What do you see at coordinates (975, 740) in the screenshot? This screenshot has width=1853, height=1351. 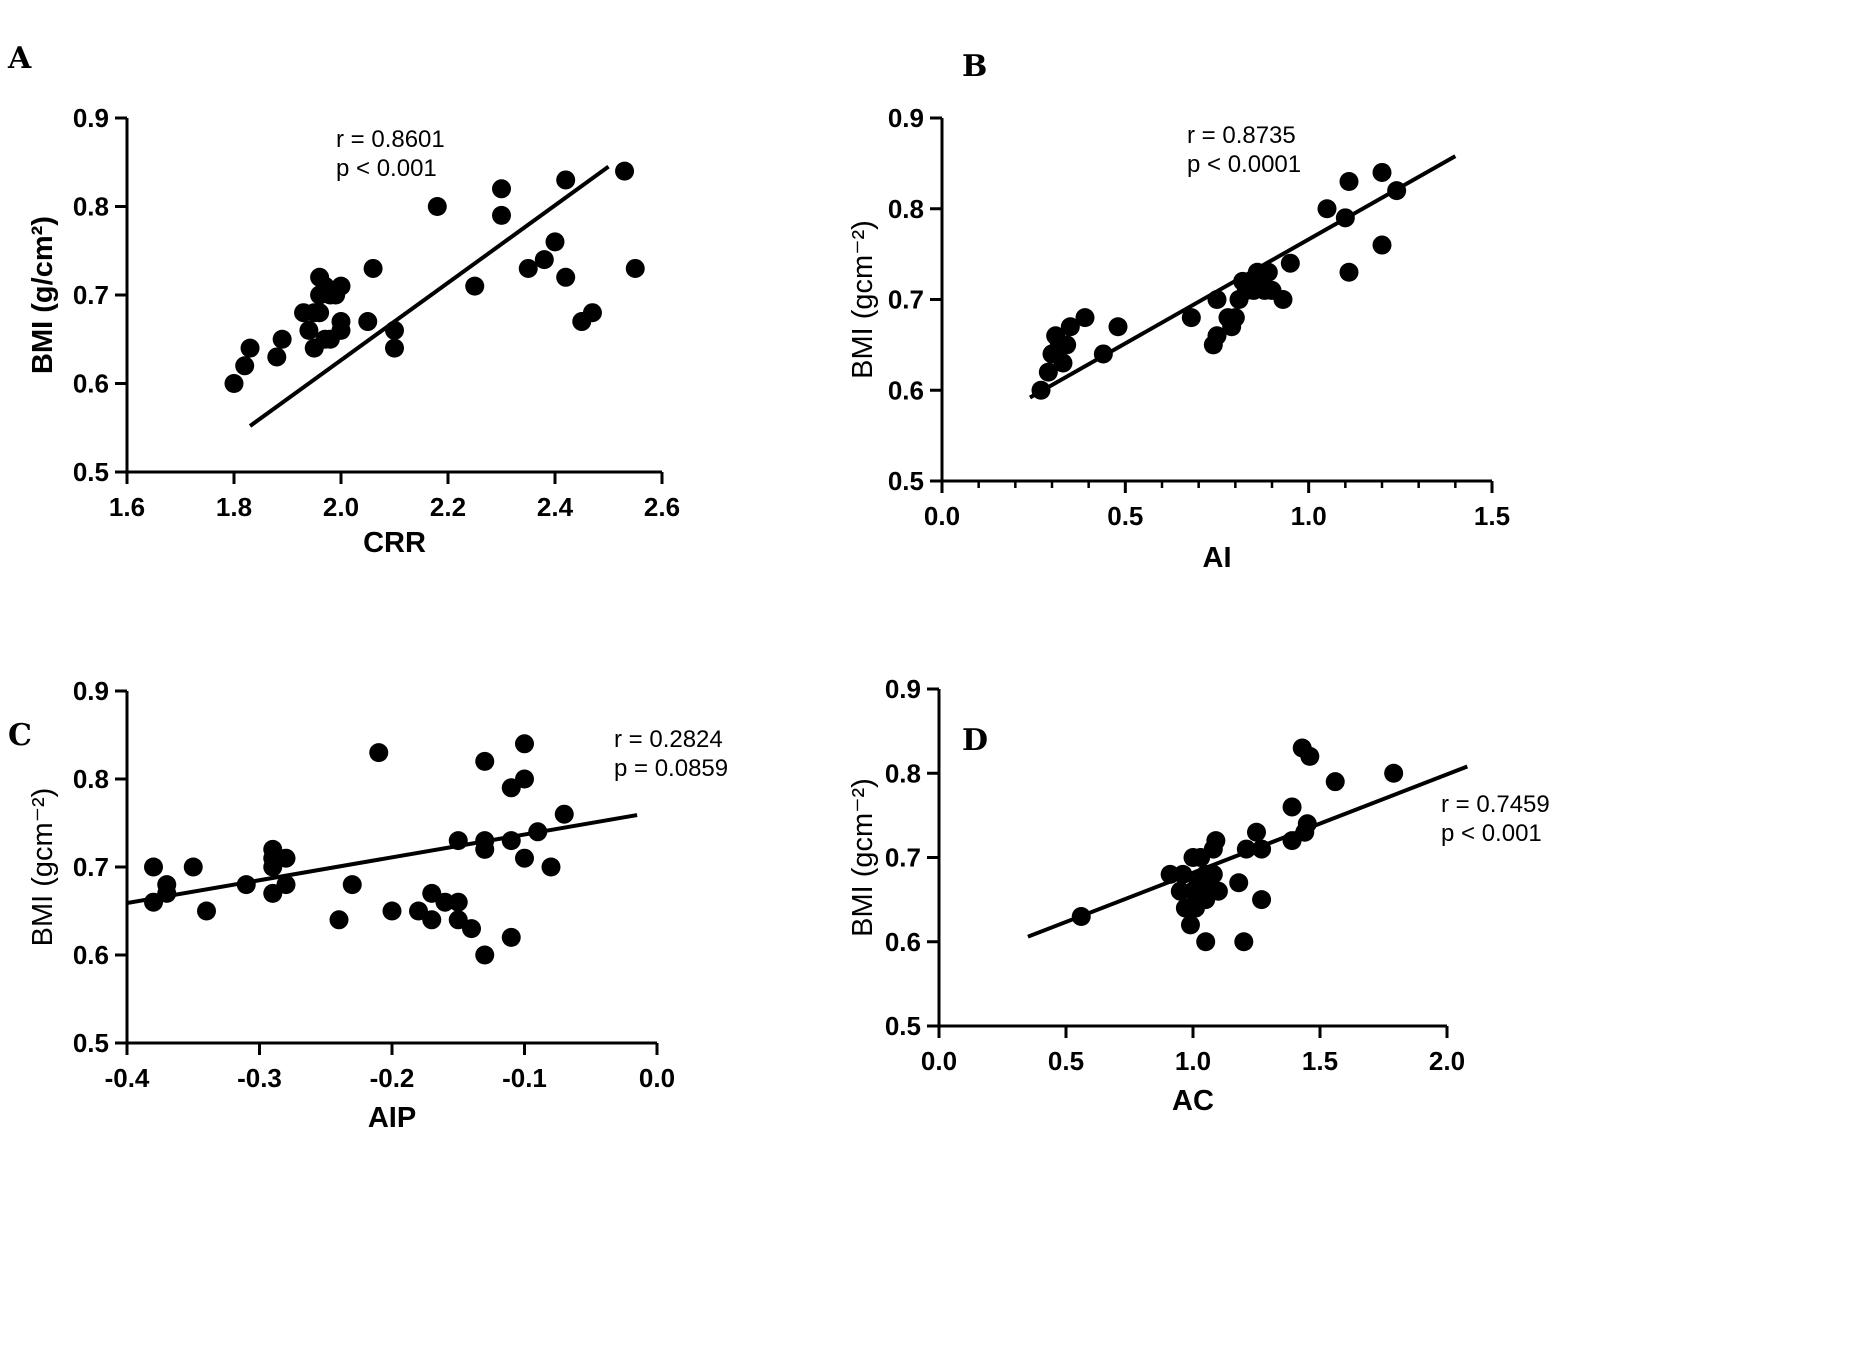 I see `panel-label: D` at bounding box center [975, 740].